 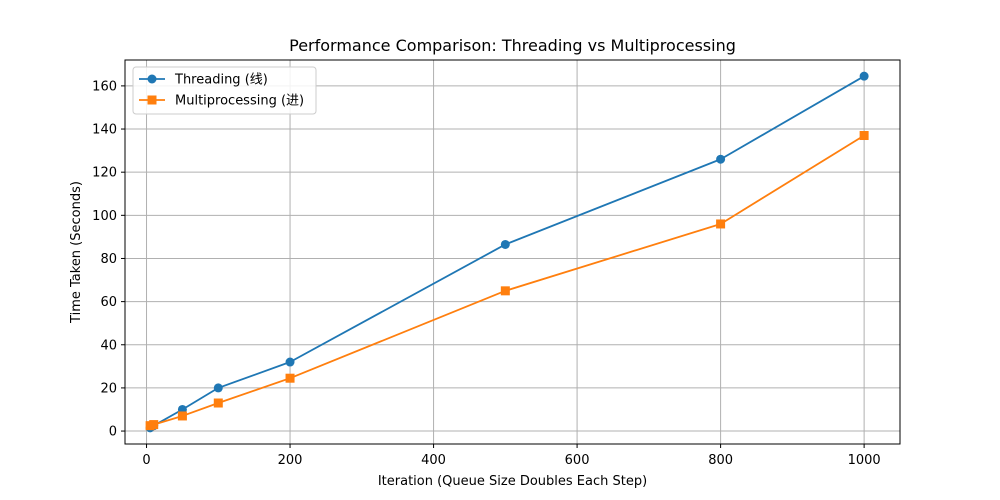 I want to click on x-tick-label: 400, so click(x=433, y=460).